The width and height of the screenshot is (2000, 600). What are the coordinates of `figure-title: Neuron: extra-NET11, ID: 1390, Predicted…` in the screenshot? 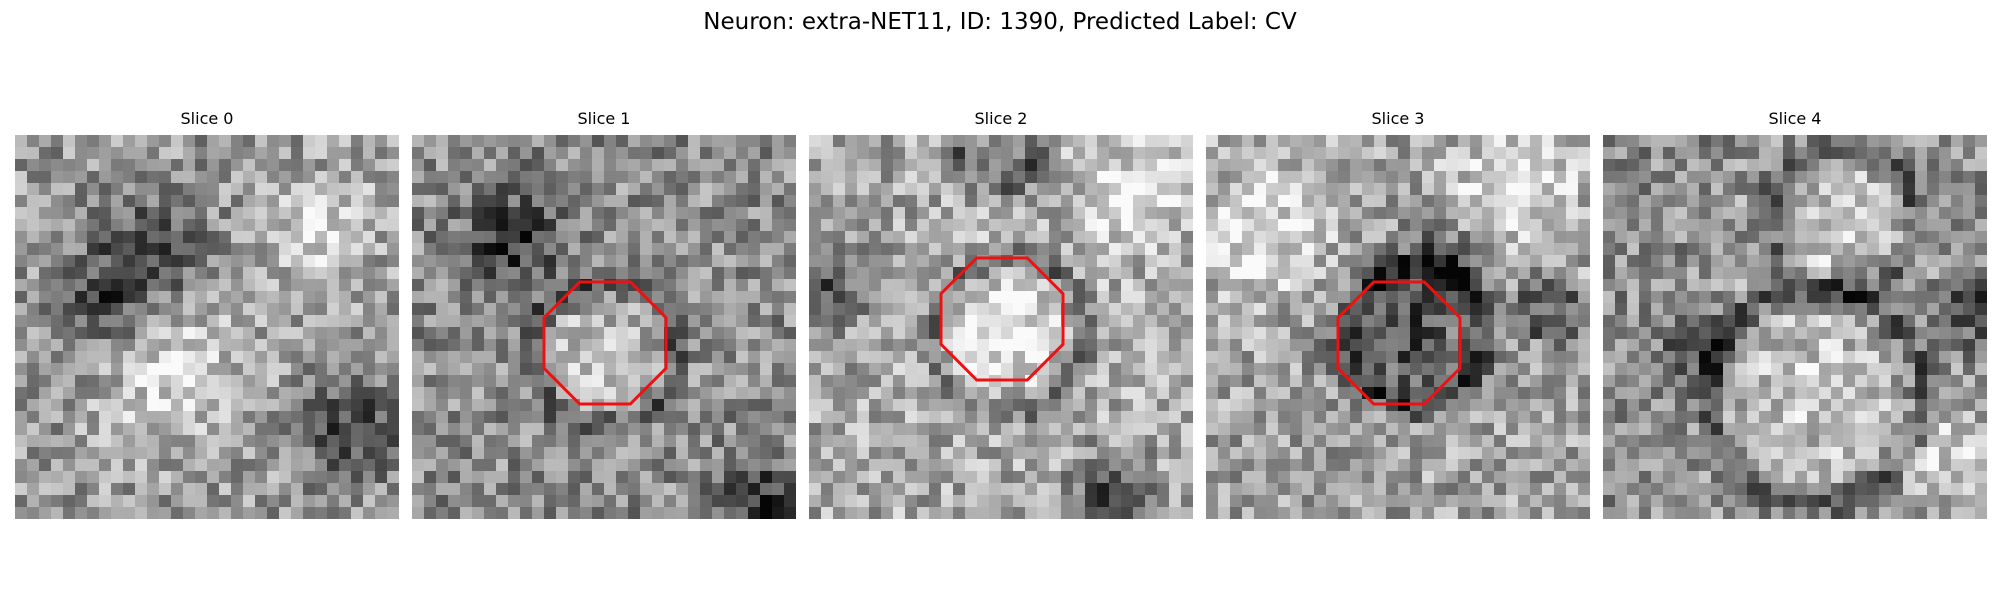 It's located at (1000, 22).